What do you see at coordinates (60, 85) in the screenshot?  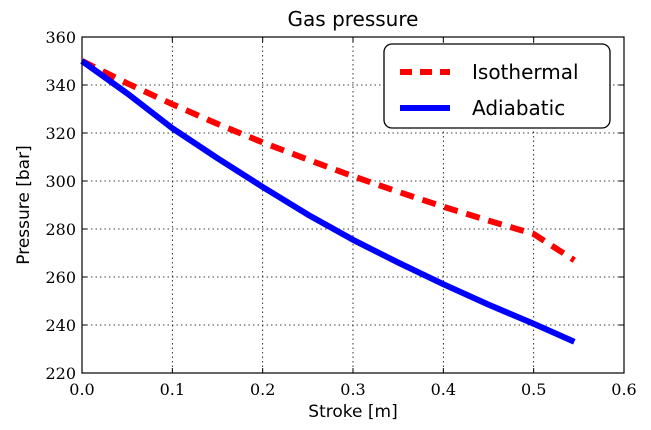 I see `y-tick-label: 340` at bounding box center [60, 85].